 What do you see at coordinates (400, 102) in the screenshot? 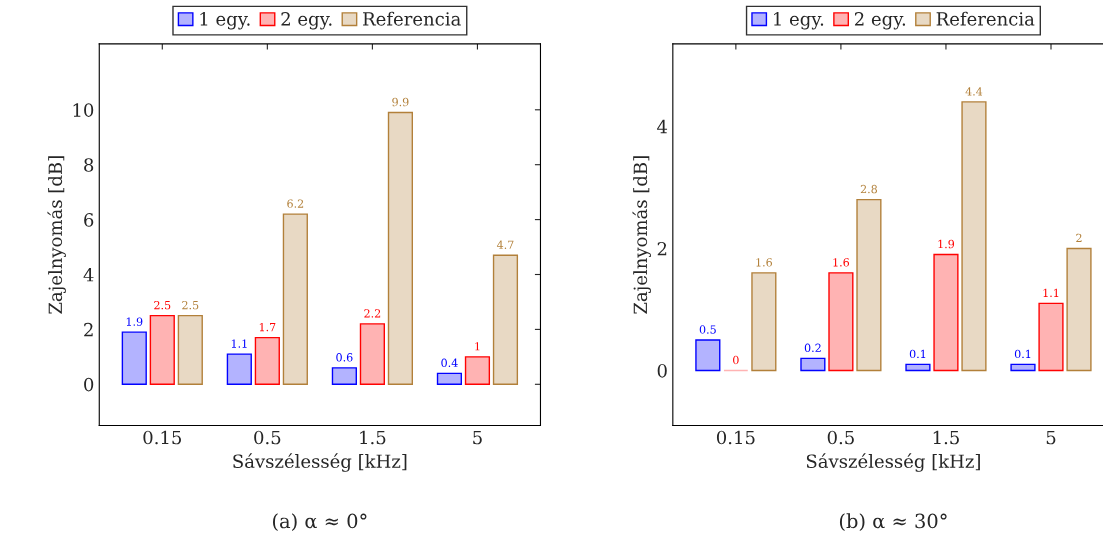
I see `data-label: 9.9` at bounding box center [400, 102].